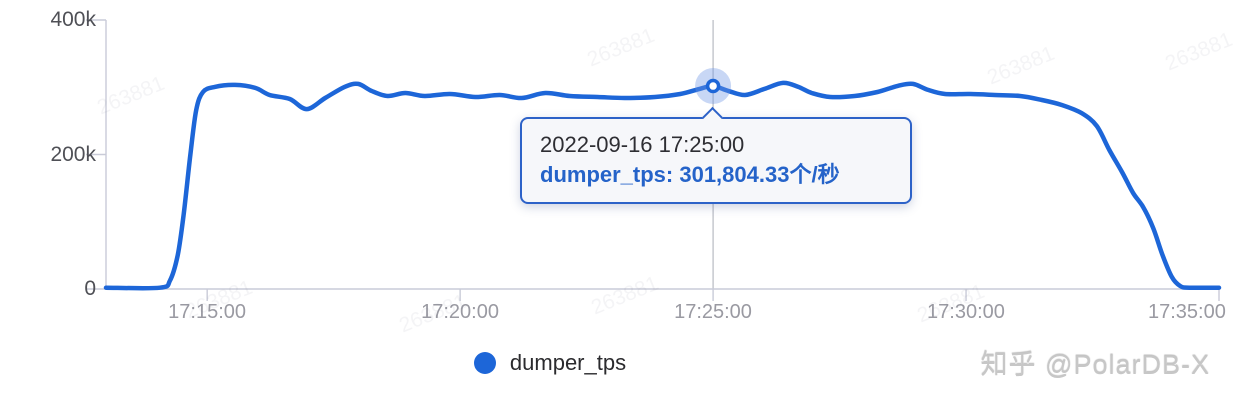  I want to click on legend-bar: dumper_tps, so click(618, 363).